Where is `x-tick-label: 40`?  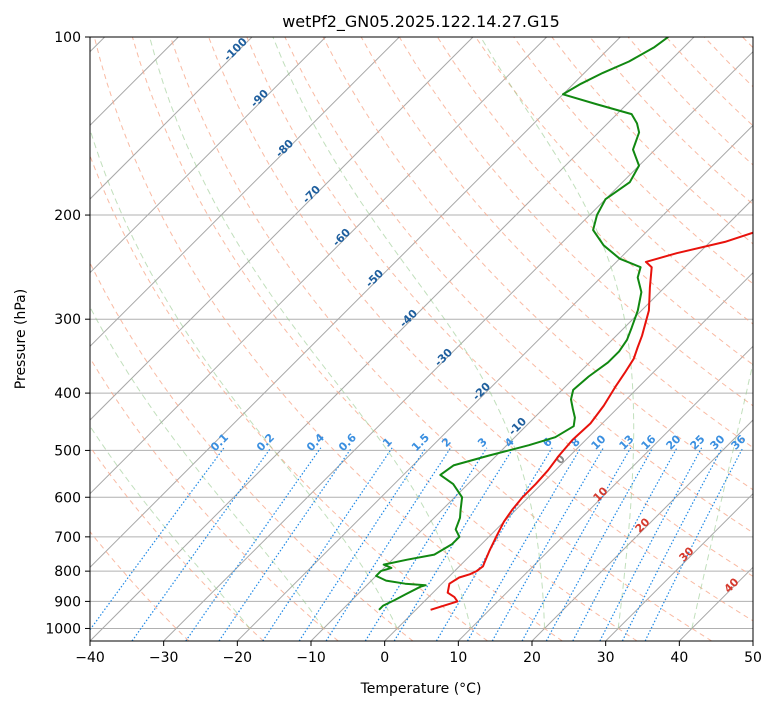
x-tick-label: 40 is located at coordinates (679, 658).